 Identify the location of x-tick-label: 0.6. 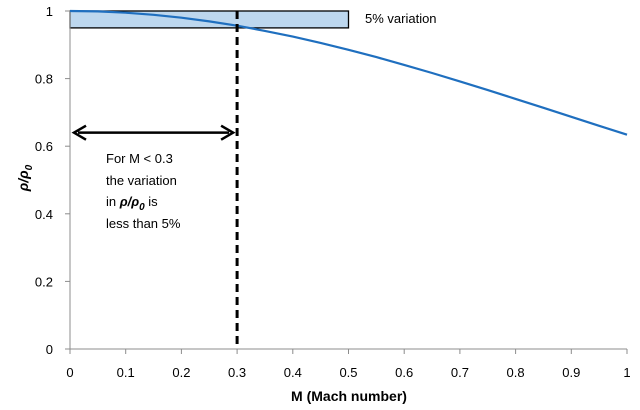
(404, 372).